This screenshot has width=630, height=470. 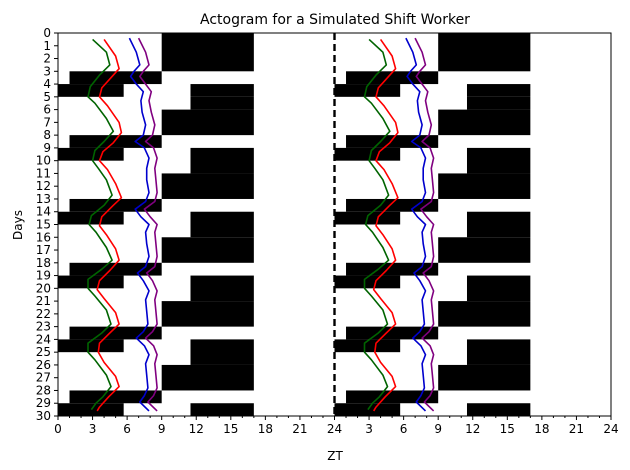 What do you see at coordinates (47, 135) in the screenshot?
I see `y-tick-label: 8` at bounding box center [47, 135].